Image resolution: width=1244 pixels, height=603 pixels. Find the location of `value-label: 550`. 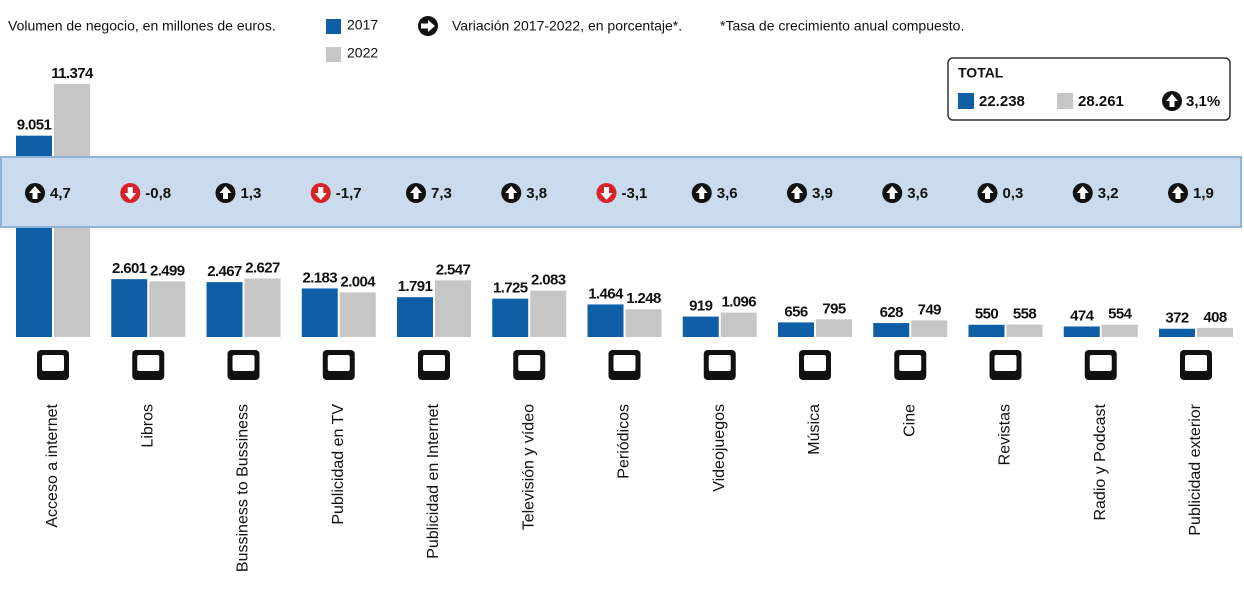

value-label: 550 is located at coordinates (986, 314).